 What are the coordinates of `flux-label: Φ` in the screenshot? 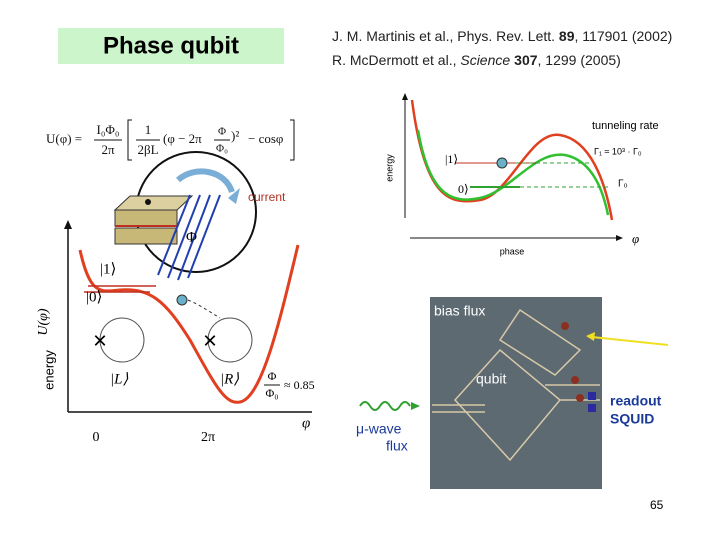 It's located at (191, 237).